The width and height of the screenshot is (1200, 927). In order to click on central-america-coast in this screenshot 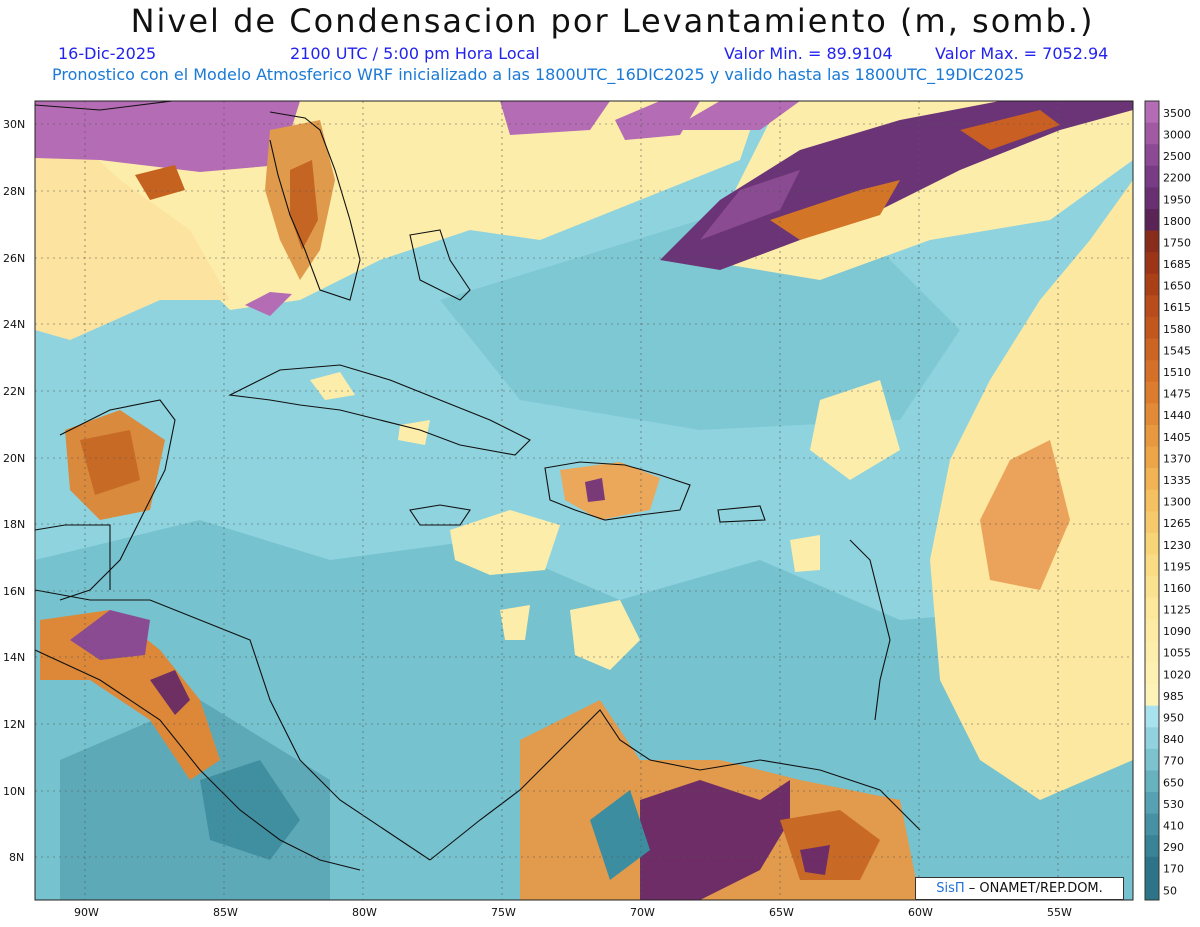, I will do `click(233, 725)`.